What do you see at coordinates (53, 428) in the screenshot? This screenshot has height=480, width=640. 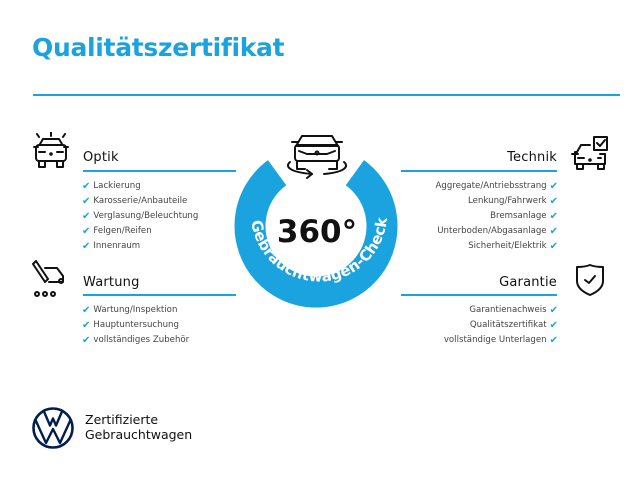 I see `vw-logo` at bounding box center [53, 428].